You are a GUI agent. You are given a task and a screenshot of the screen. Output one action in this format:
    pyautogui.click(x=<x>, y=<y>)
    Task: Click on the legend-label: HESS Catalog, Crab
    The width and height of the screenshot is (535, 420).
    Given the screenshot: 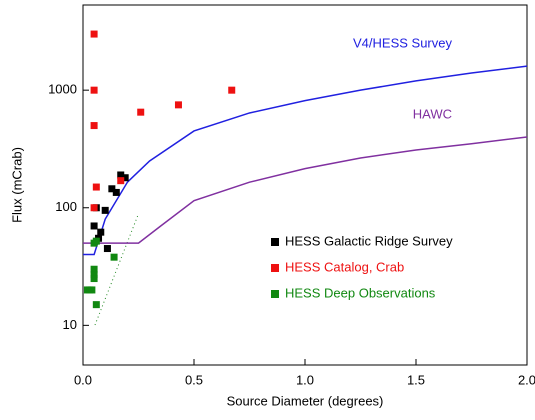 What is the action you would take?
    pyautogui.click(x=344, y=266)
    